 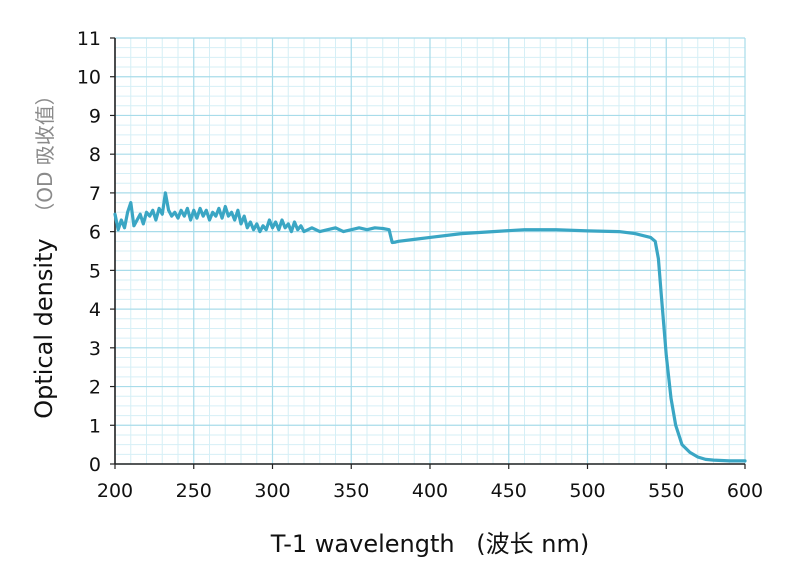 What do you see at coordinates (95, 388) in the screenshot?
I see `y-tick-label: 2` at bounding box center [95, 388].